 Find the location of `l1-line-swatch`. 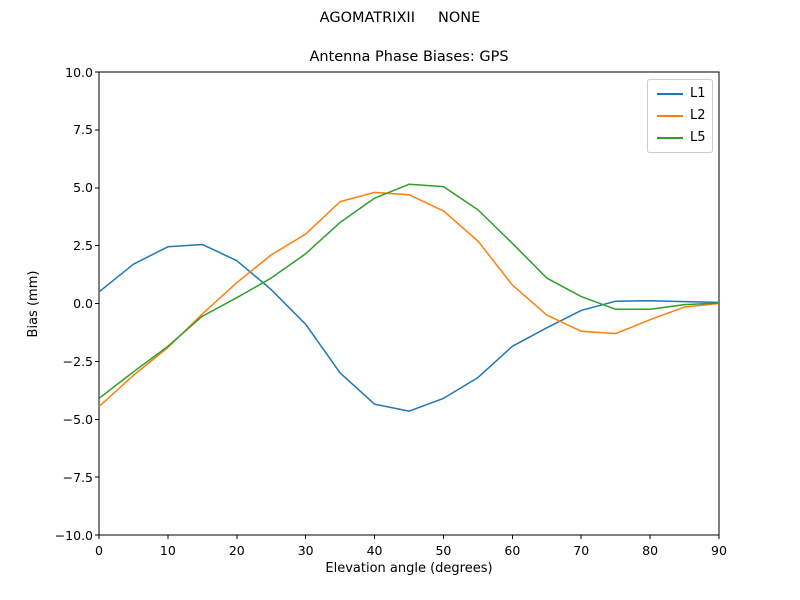

l1-line-swatch is located at coordinates (670, 94).